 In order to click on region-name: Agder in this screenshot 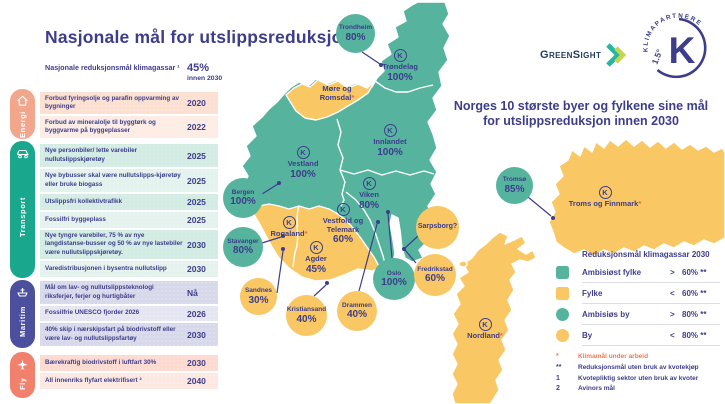, I will do `click(316, 258)`.